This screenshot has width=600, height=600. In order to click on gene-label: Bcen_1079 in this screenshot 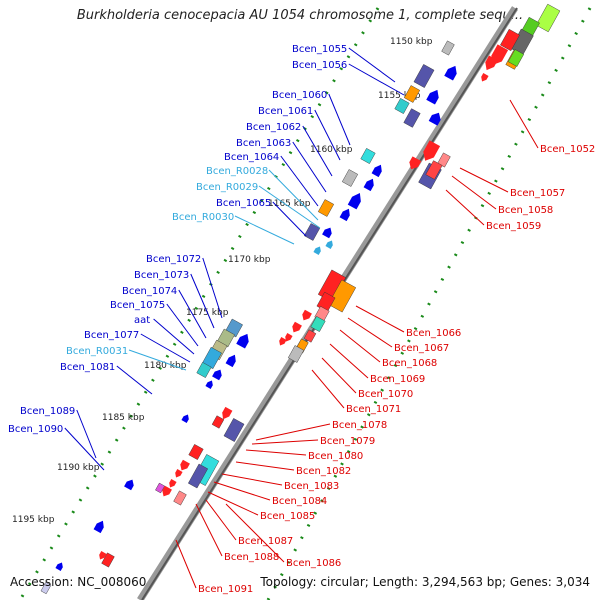, I will do `click(347, 441)`.